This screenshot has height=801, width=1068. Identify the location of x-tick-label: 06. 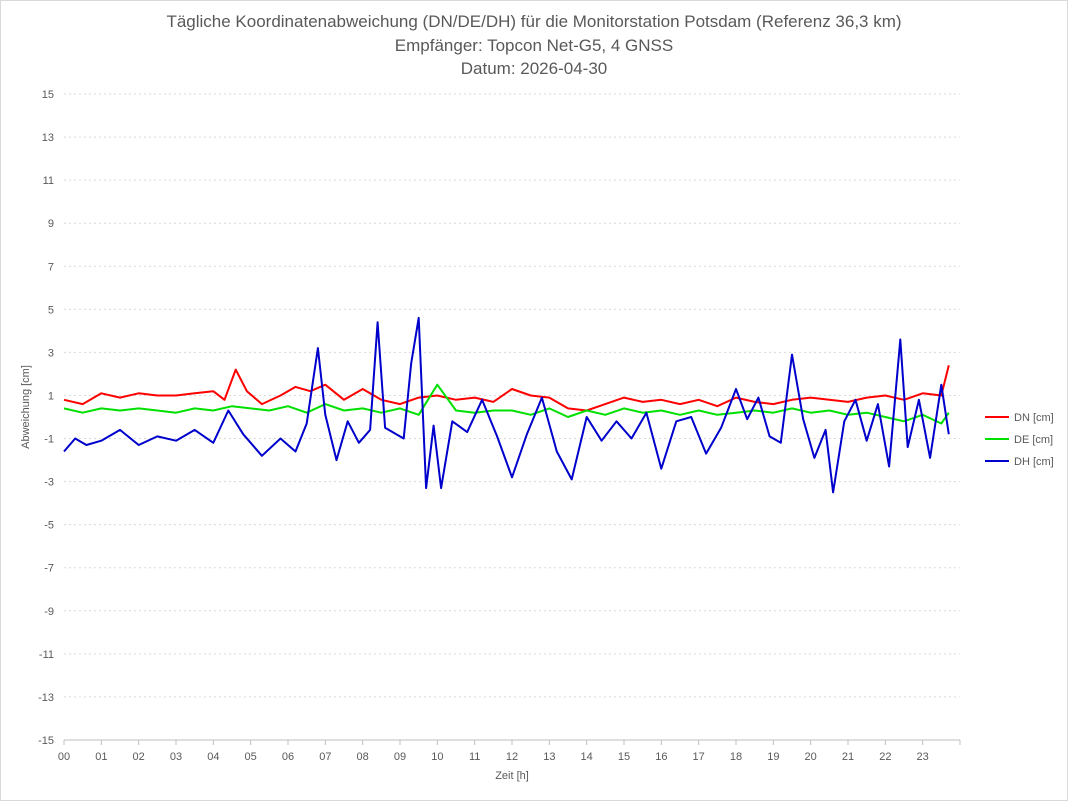
(288, 757).